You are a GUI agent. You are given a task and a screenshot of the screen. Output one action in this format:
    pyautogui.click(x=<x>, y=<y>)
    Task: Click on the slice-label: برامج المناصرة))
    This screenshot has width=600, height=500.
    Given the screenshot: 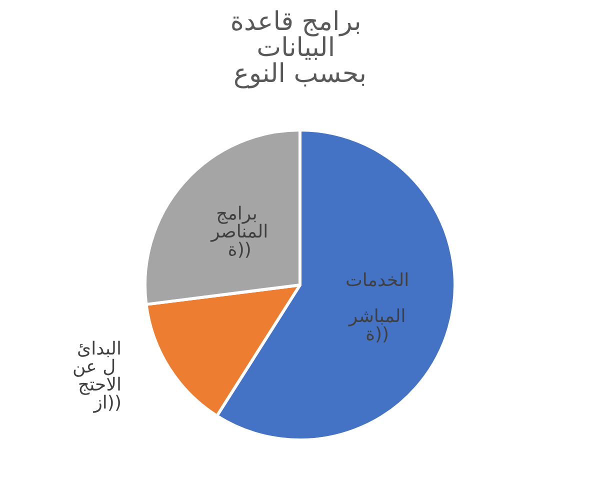 What is the action you would take?
    pyautogui.click(x=239, y=231)
    